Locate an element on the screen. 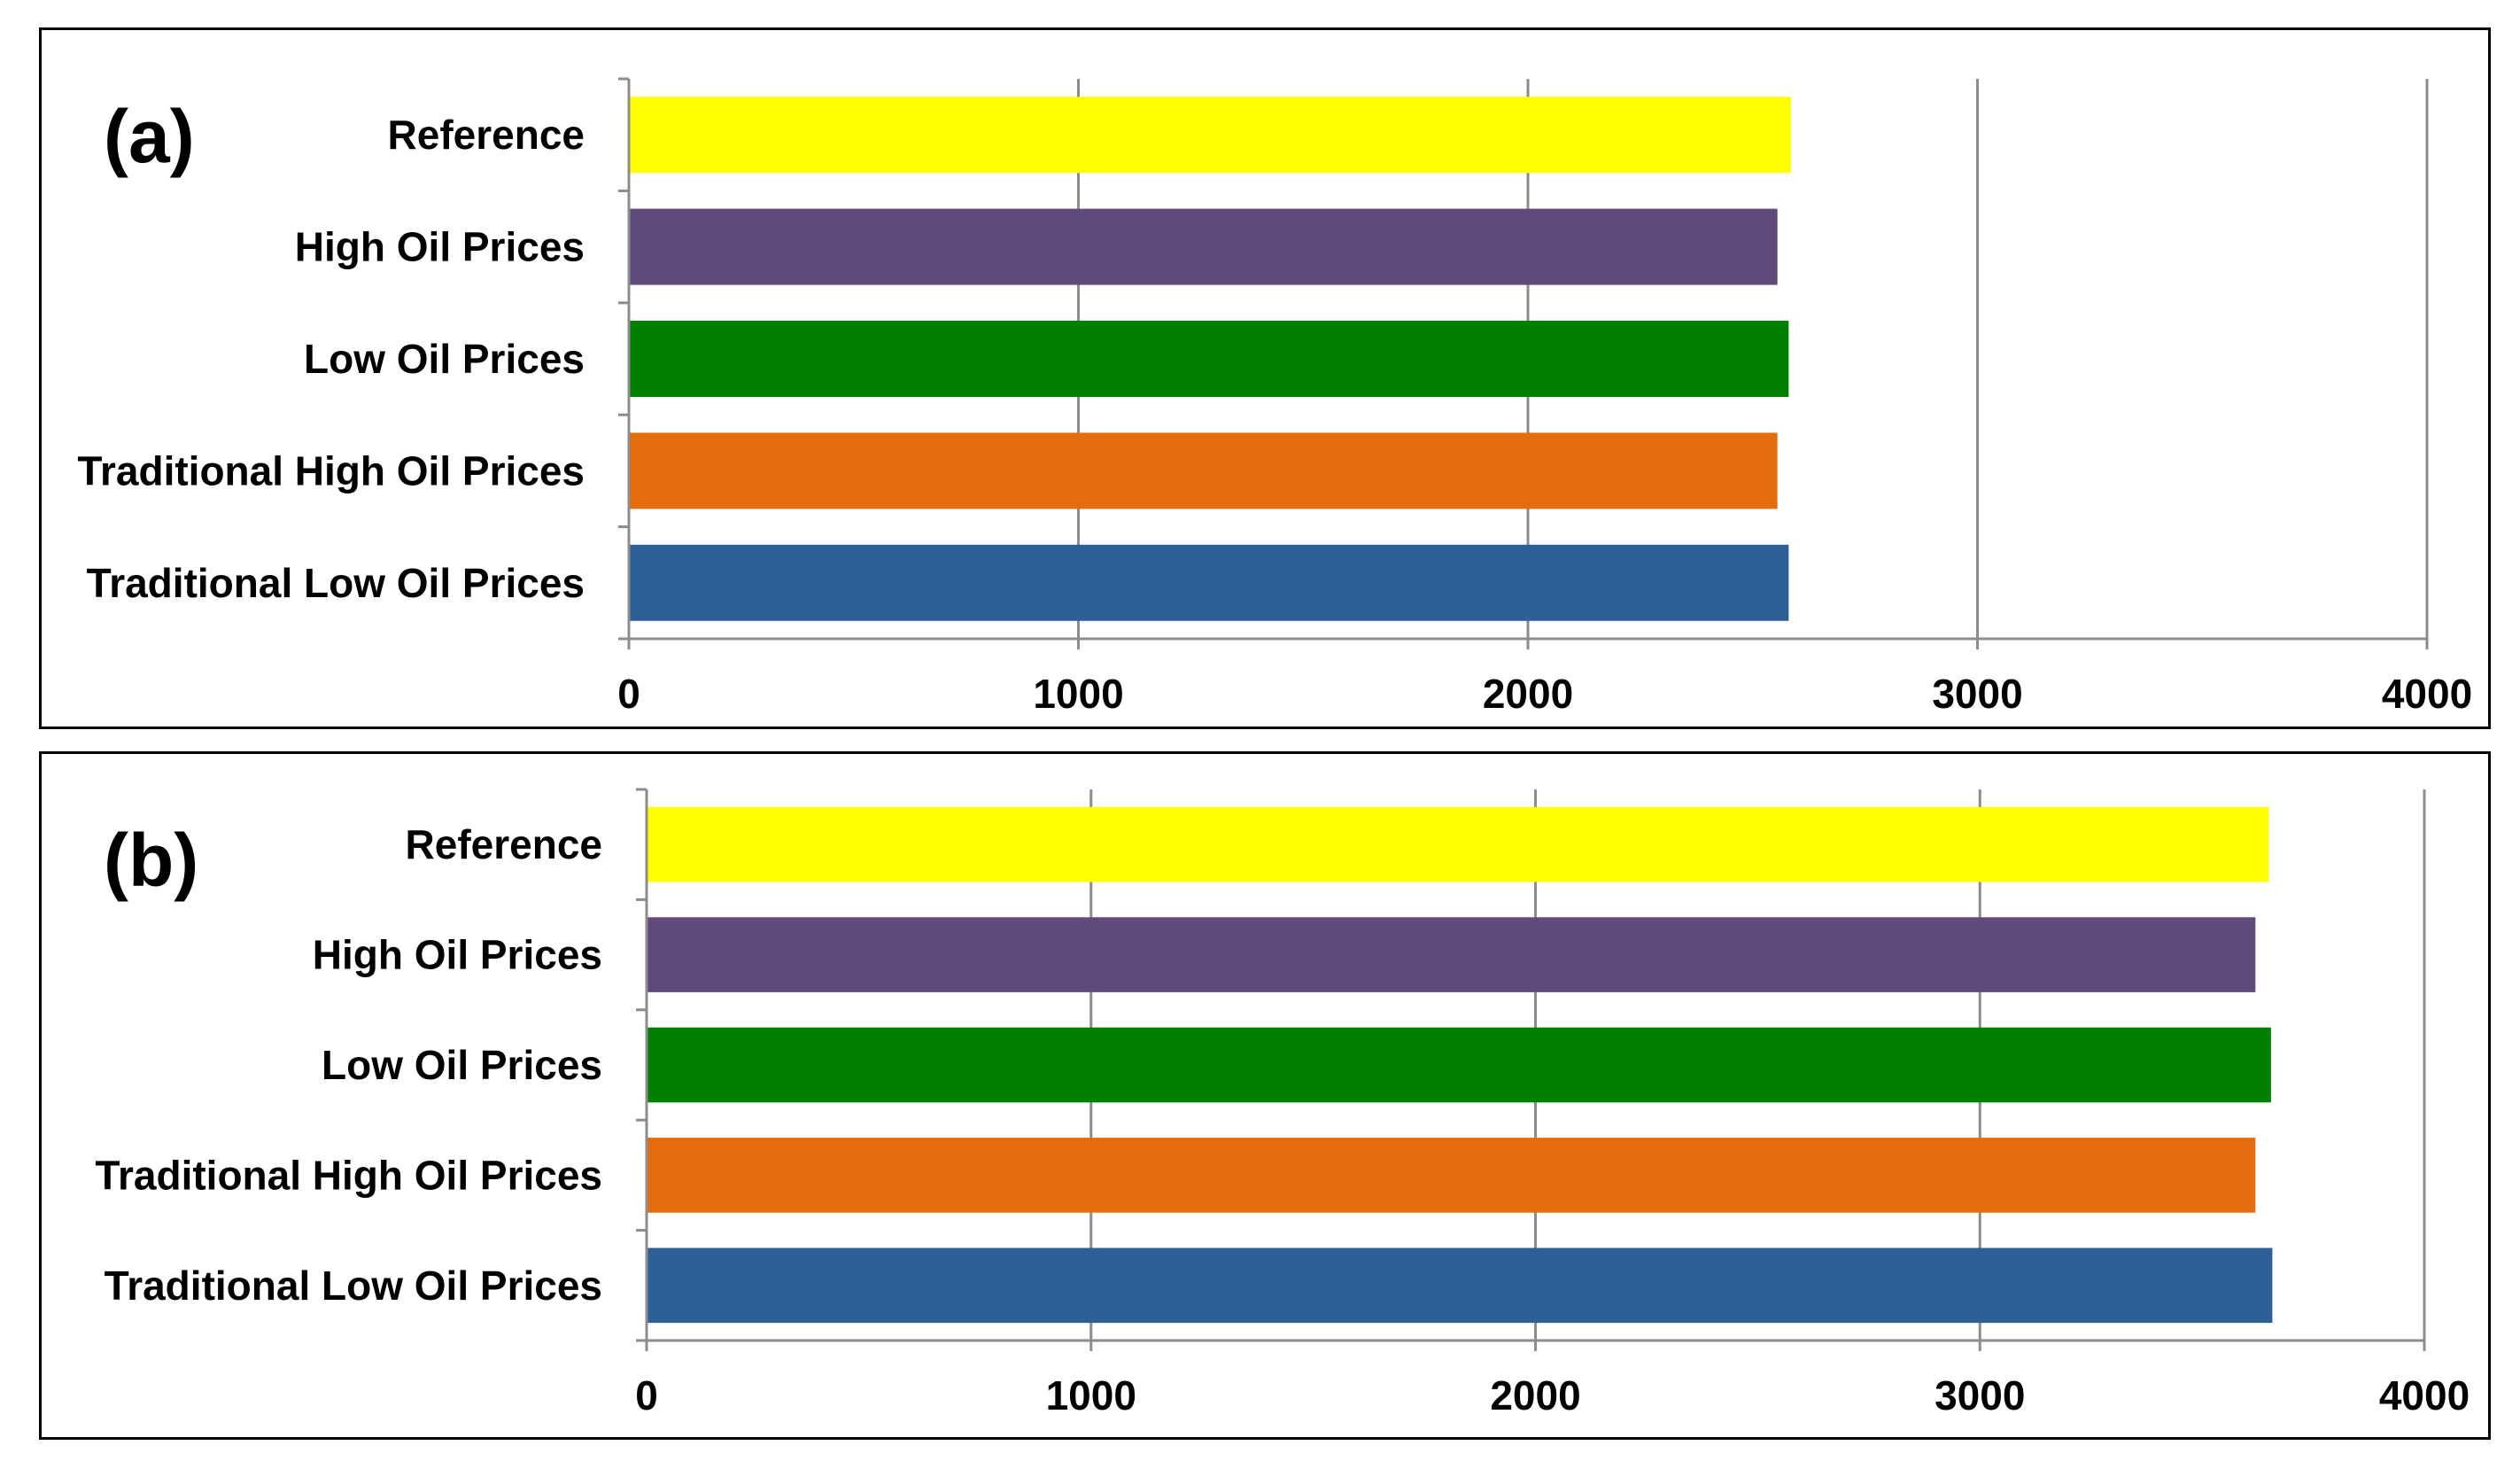  category-label-a-3: Traditional High Oil Prices is located at coordinates (331, 470).